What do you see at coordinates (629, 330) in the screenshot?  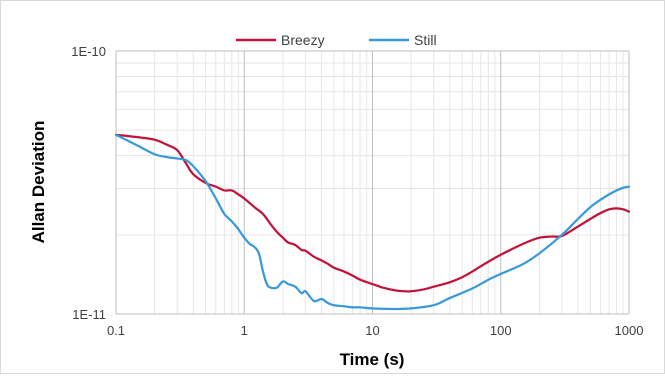 I see `x-tick-label: 1000` at bounding box center [629, 330].